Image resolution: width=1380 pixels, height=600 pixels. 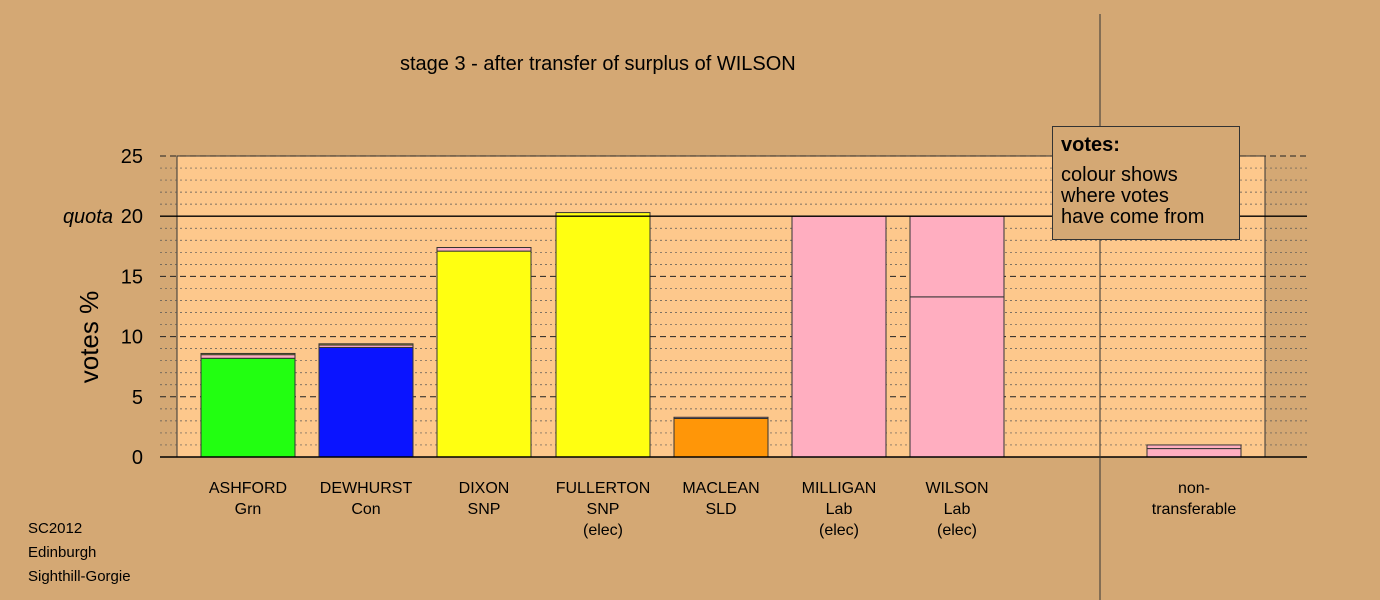 What do you see at coordinates (137, 398) in the screenshot?
I see `y-tick-label: 5` at bounding box center [137, 398].